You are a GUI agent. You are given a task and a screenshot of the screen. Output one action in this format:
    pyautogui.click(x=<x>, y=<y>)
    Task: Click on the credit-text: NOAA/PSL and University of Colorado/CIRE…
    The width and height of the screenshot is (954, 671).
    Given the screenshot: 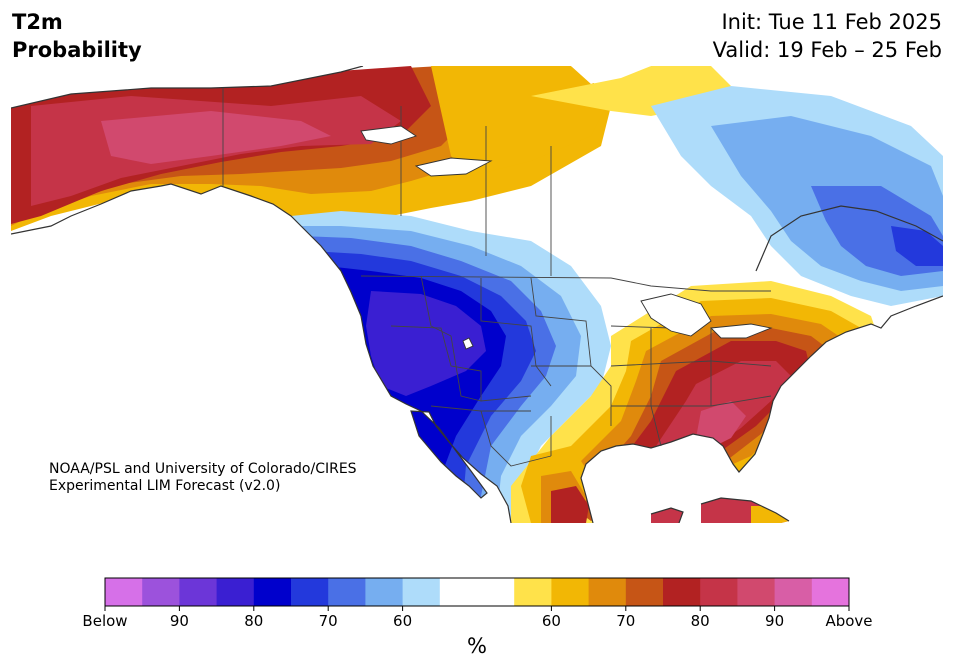 What is the action you would take?
    pyautogui.click(x=203, y=478)
    